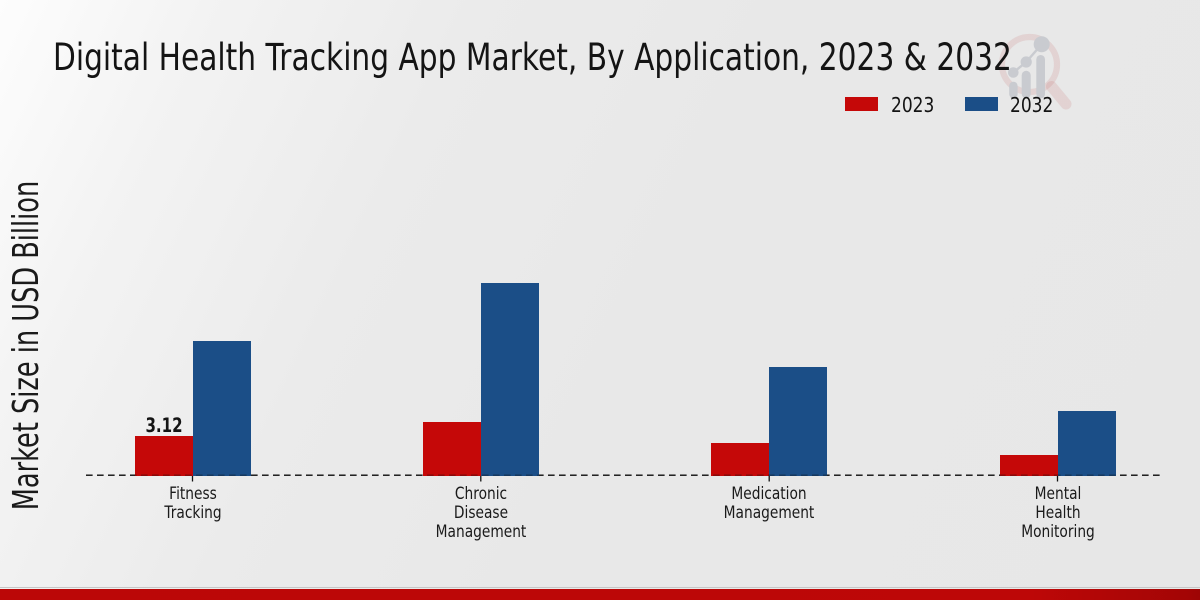 Image resolution: width=1200 pixels, height=600 pixels. Describe the element at coordinates (769, 502) in the screenshot. I see `category-label-2: Medication Management` at that location.